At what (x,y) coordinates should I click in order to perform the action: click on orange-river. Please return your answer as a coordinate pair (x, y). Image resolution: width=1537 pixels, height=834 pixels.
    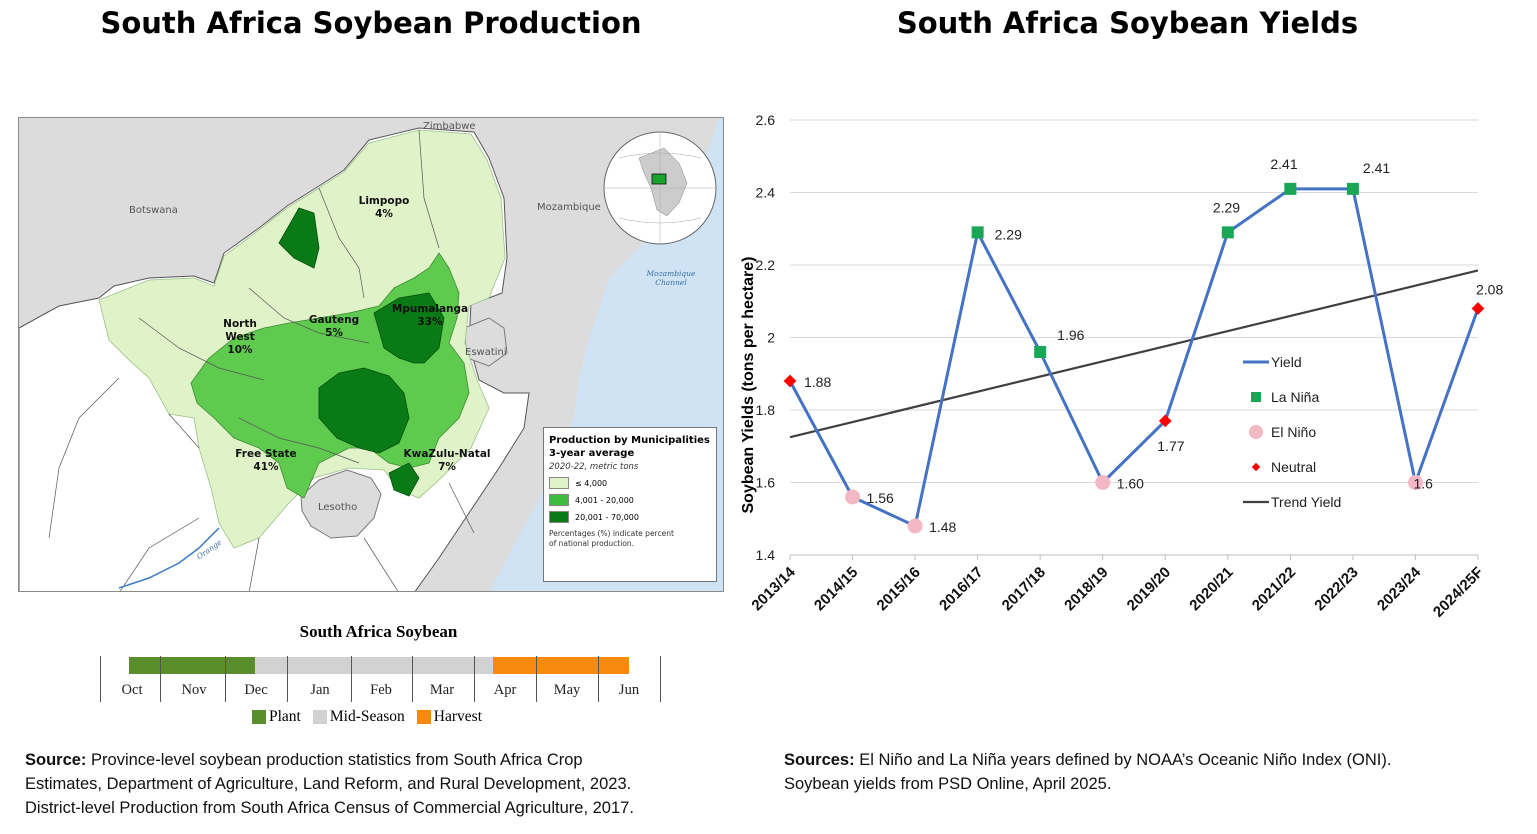
    Looking at the image, I should click on (169, 558).